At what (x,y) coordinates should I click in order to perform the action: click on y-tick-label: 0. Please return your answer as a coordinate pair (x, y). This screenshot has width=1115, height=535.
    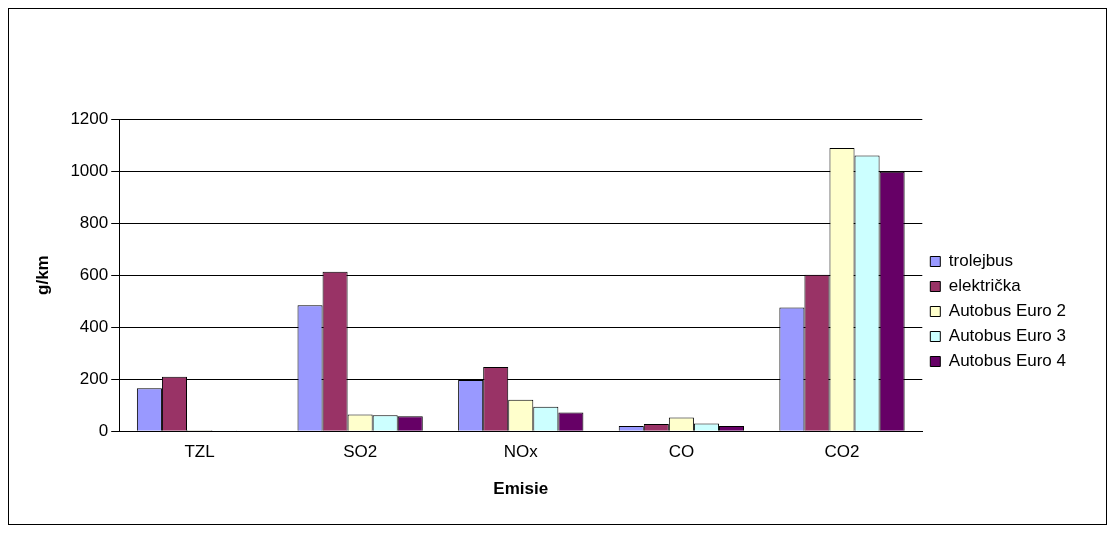
    Looking at the image, I should click on (103, 430).